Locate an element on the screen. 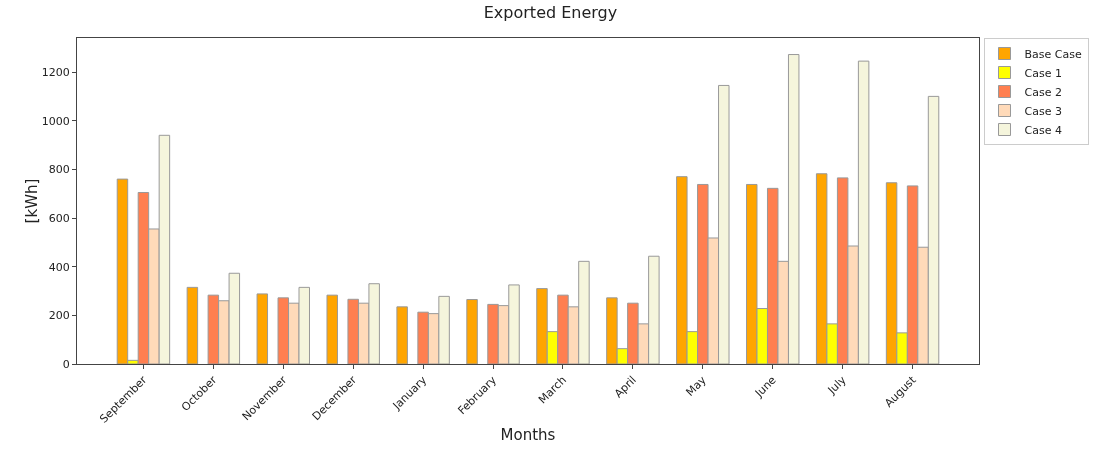 The height and width of the screenshot is (452, 1101). legend-label: Case 2 is located at coordinates (1043, 92).